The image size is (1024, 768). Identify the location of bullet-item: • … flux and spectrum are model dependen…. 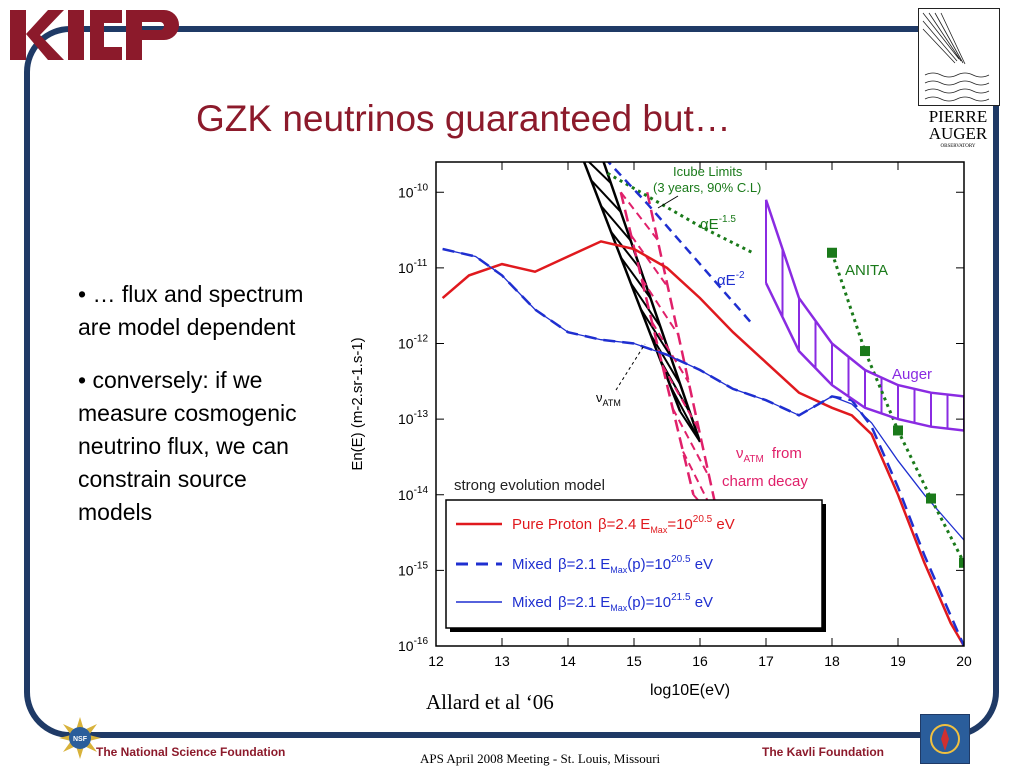
(191, 310).